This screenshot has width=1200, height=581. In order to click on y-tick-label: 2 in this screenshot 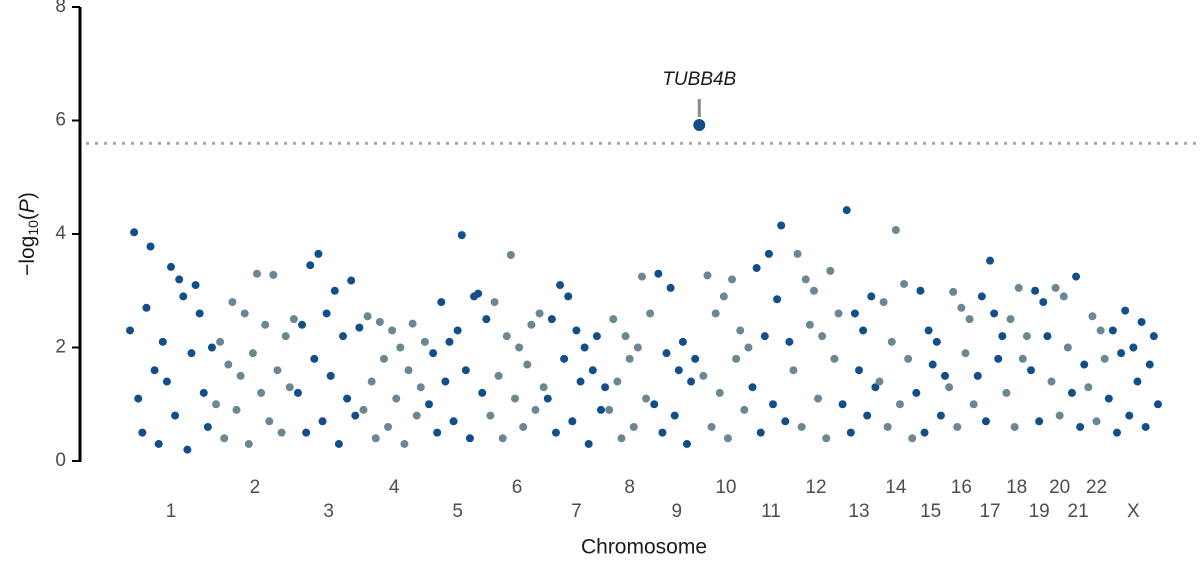, I will do `click(60, 347)`.